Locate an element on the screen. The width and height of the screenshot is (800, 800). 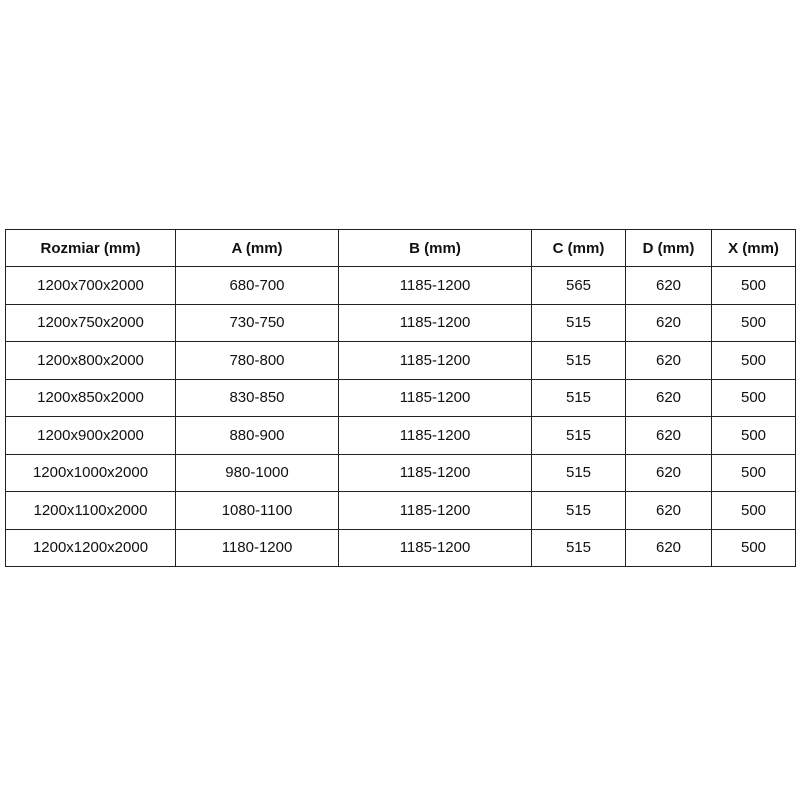
column-header: B (mm) is located at coordinates (435, 248).